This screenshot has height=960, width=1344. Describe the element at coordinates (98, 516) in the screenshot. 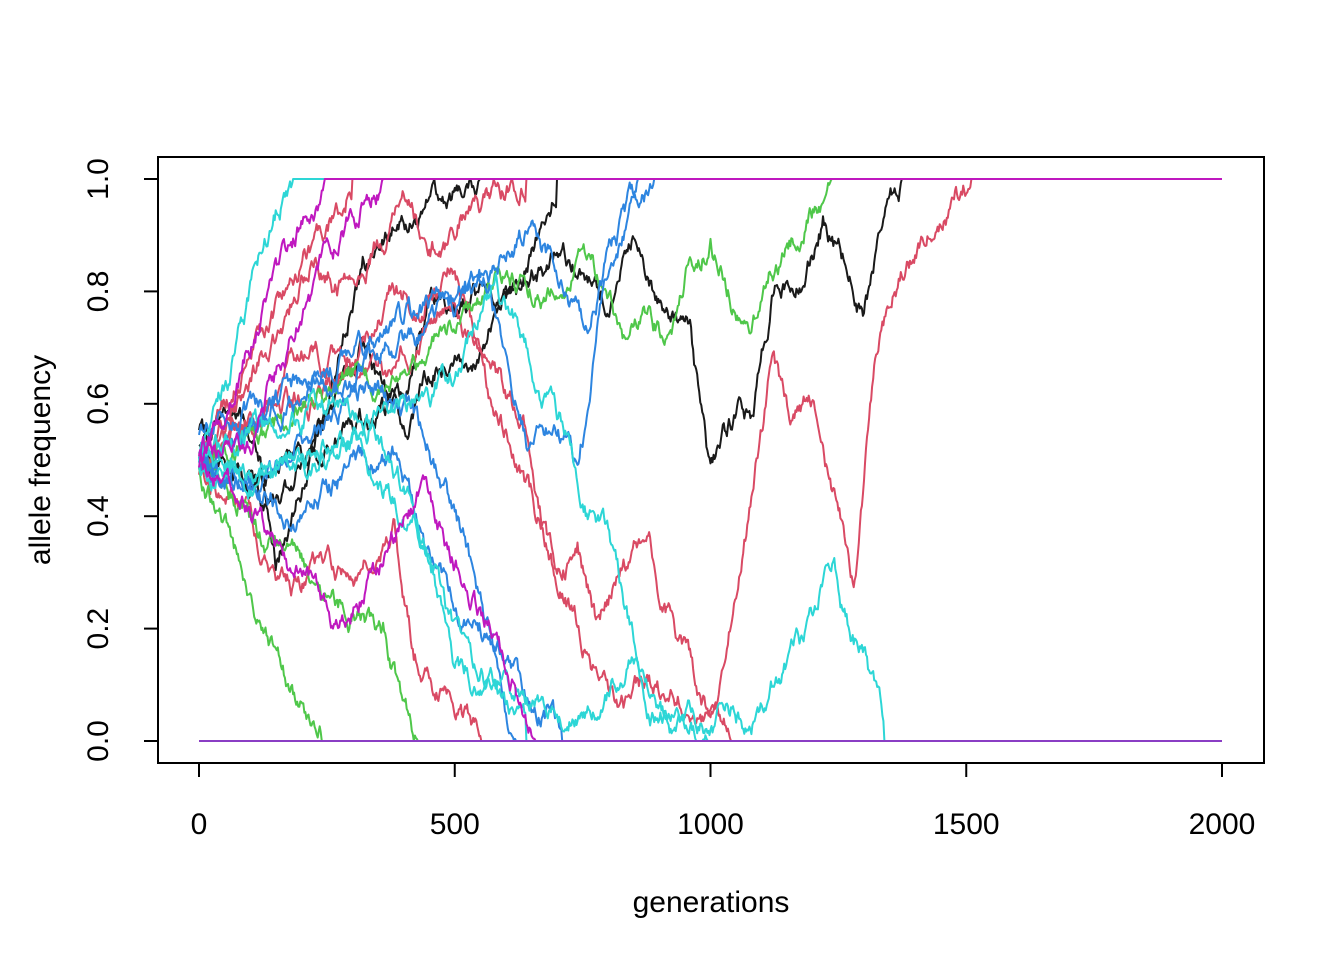

I see `y-tick-label: 0.4` at that location.